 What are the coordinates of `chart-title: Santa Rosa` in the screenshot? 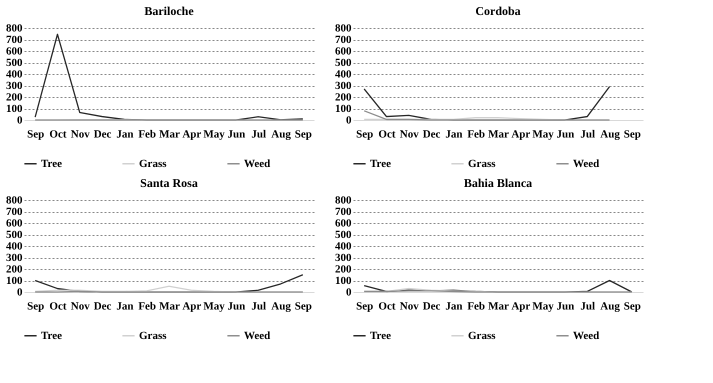 It's located at (169, 183).